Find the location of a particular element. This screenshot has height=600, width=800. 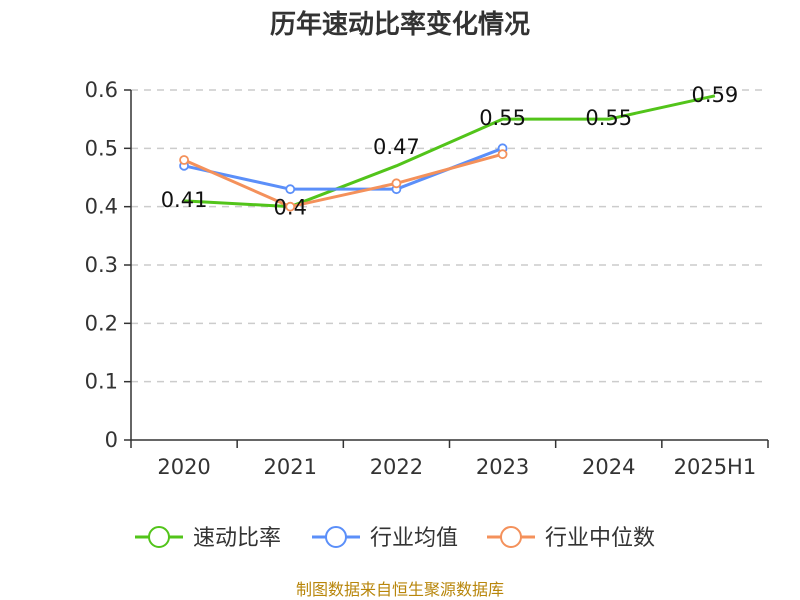

data-label: 0.59 is located at coordinates (715, 95).